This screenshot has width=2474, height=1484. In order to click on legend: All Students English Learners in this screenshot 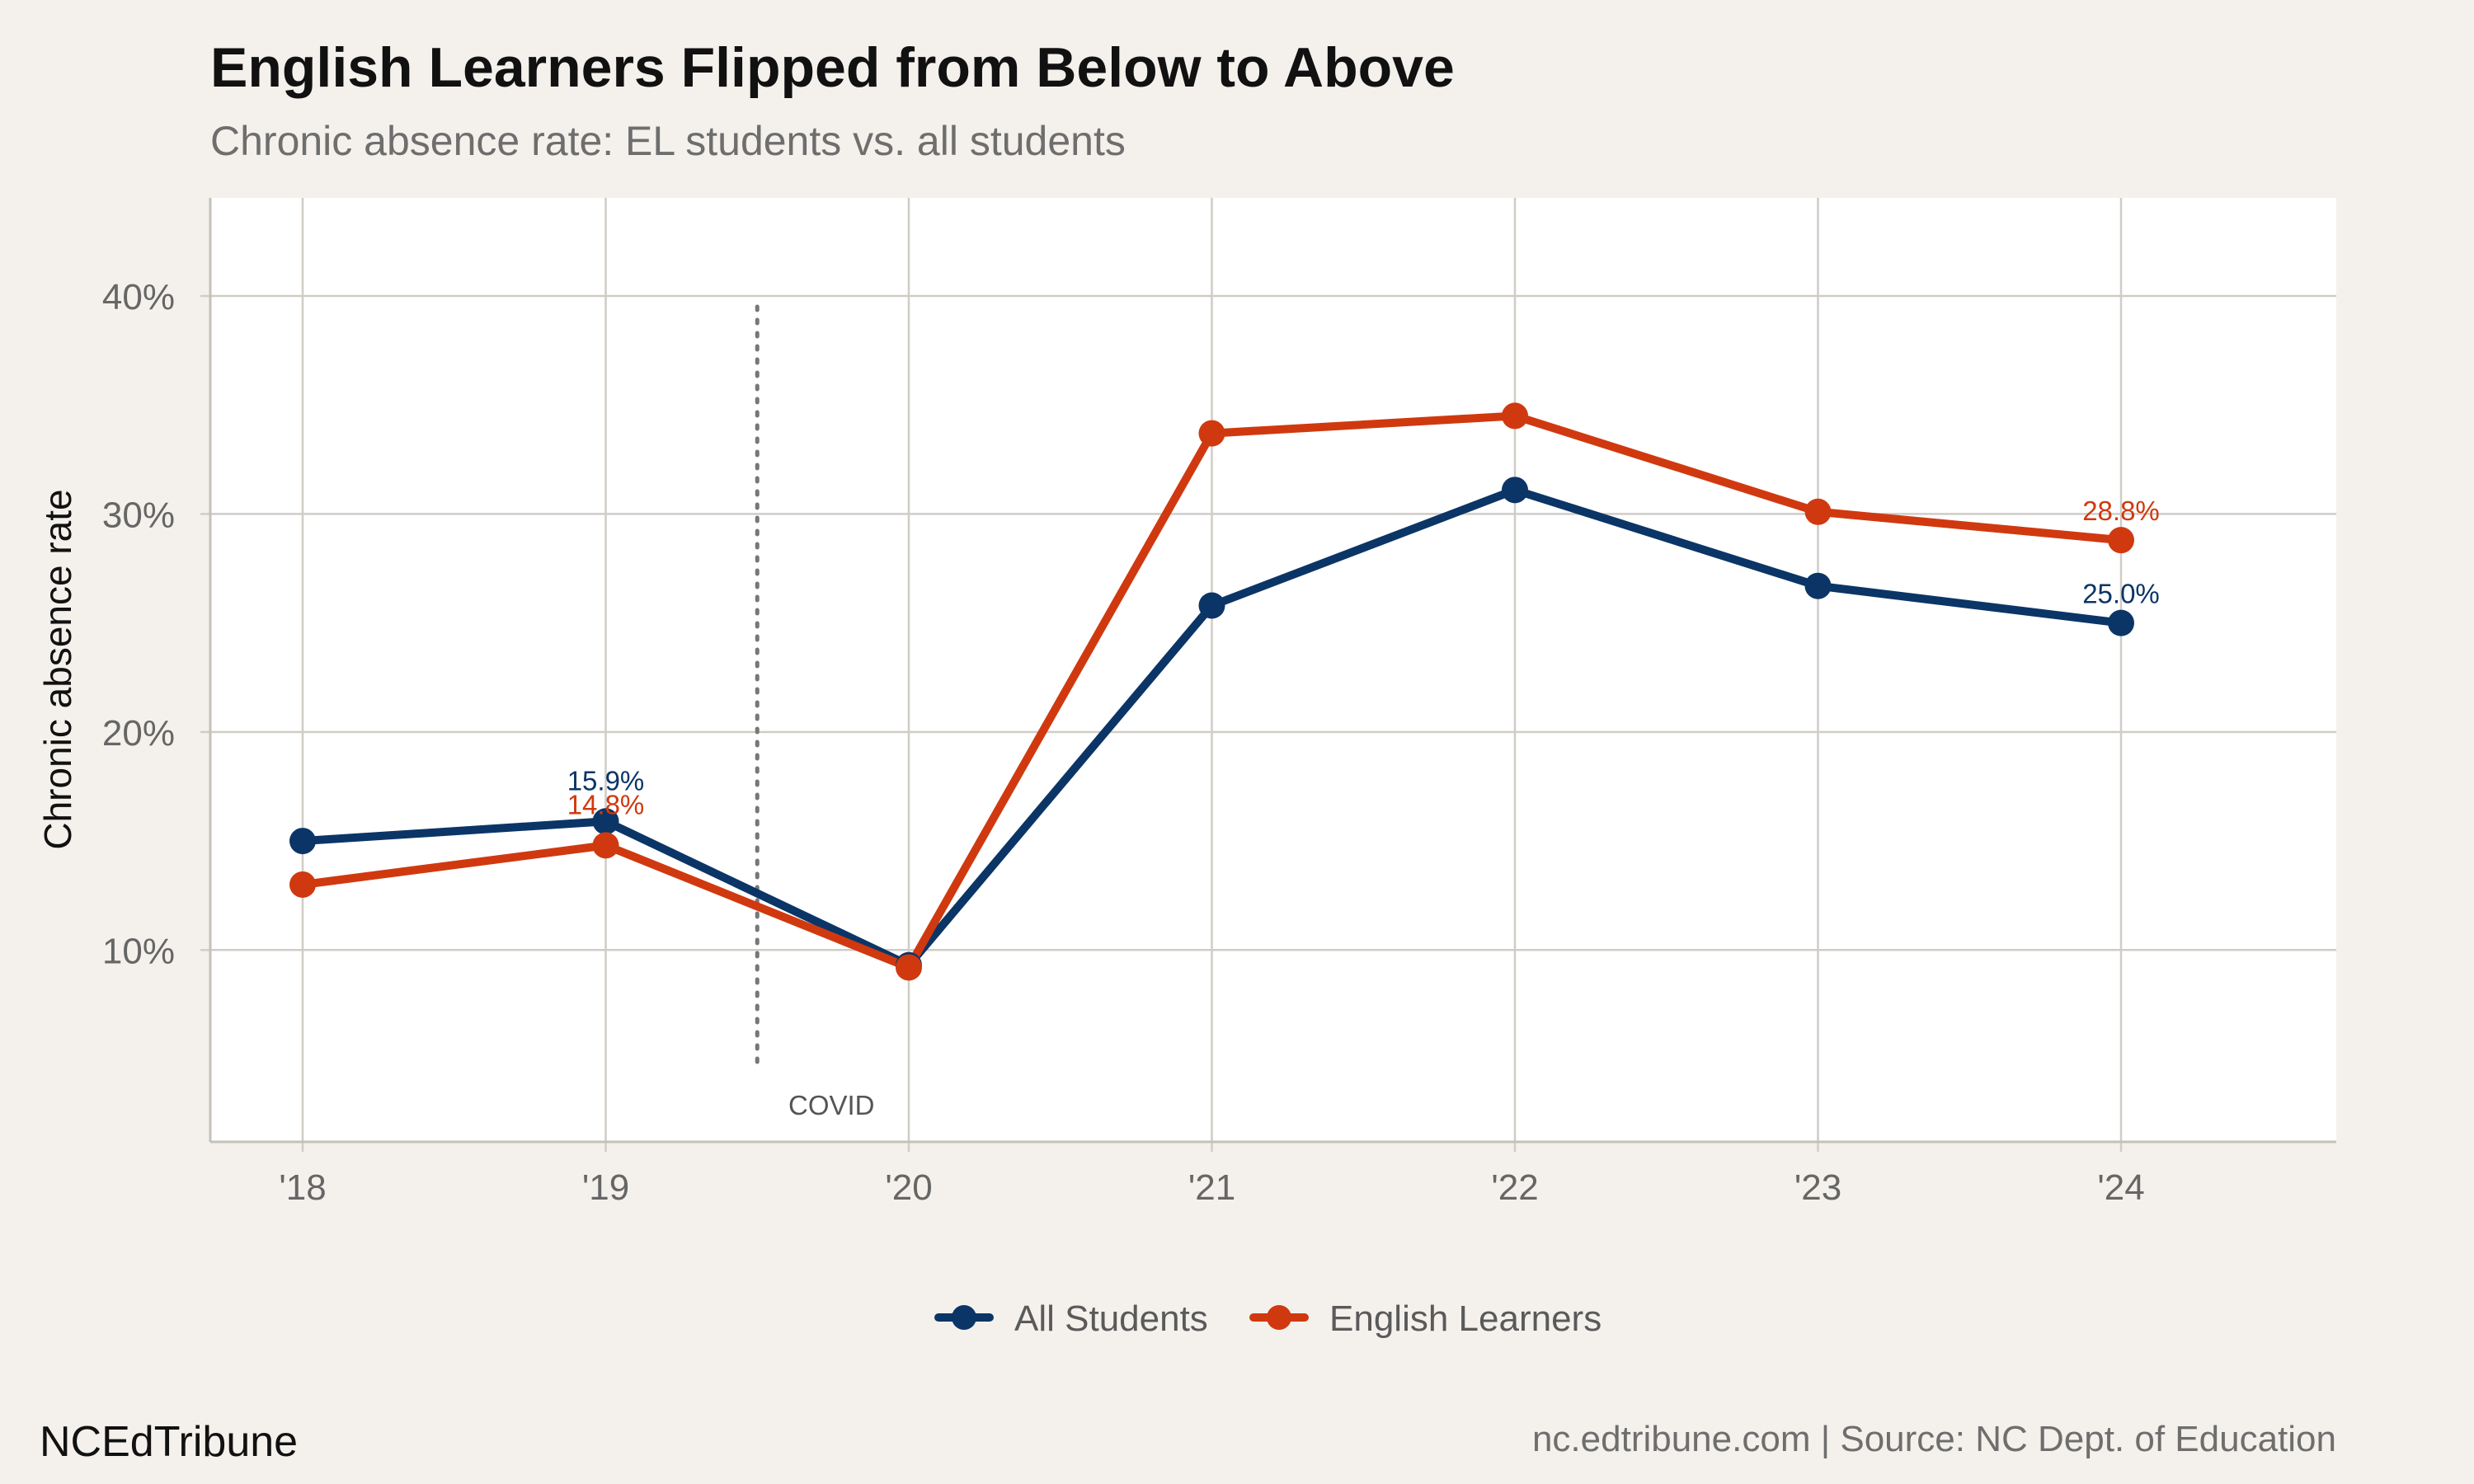, I will do `click(1268, 1318)`.